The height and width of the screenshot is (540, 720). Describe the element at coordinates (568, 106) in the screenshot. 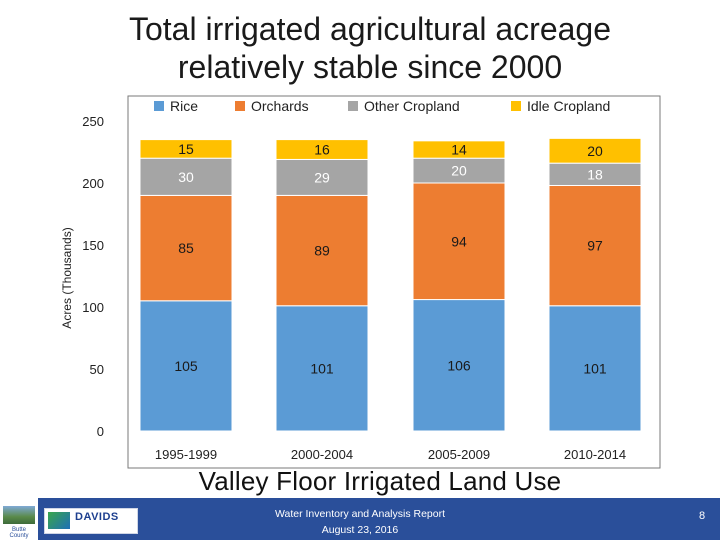

I see `legend-label: Idle Cropland` at that location.